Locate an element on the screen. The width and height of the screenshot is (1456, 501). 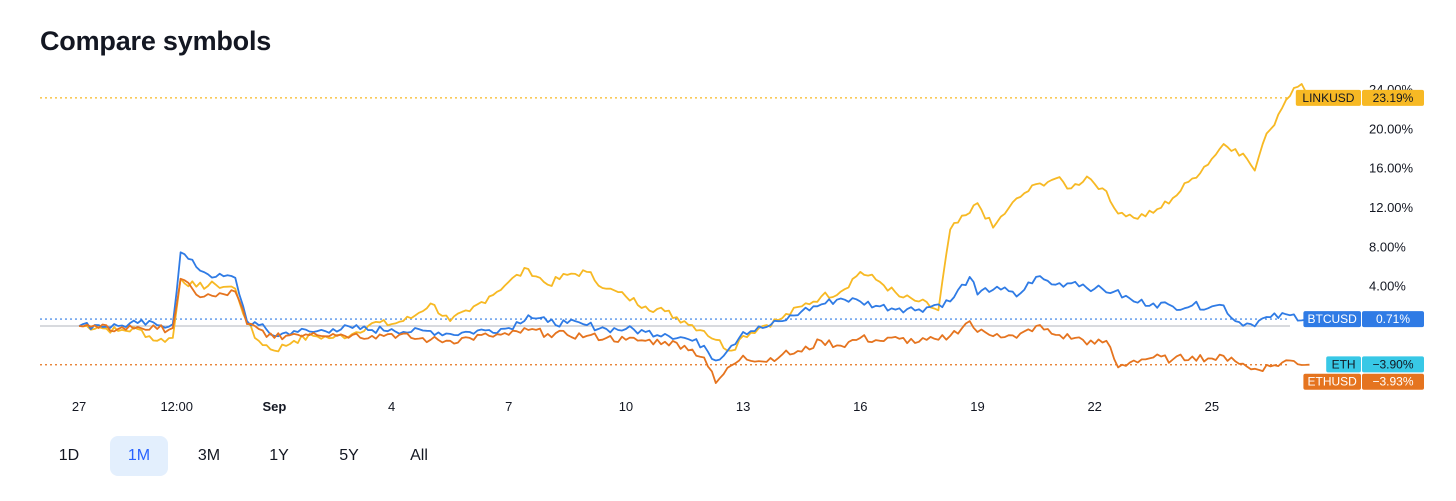
btcusd-price-tag: BTCUSD 0.71% is located at coordinates (1363, 319).